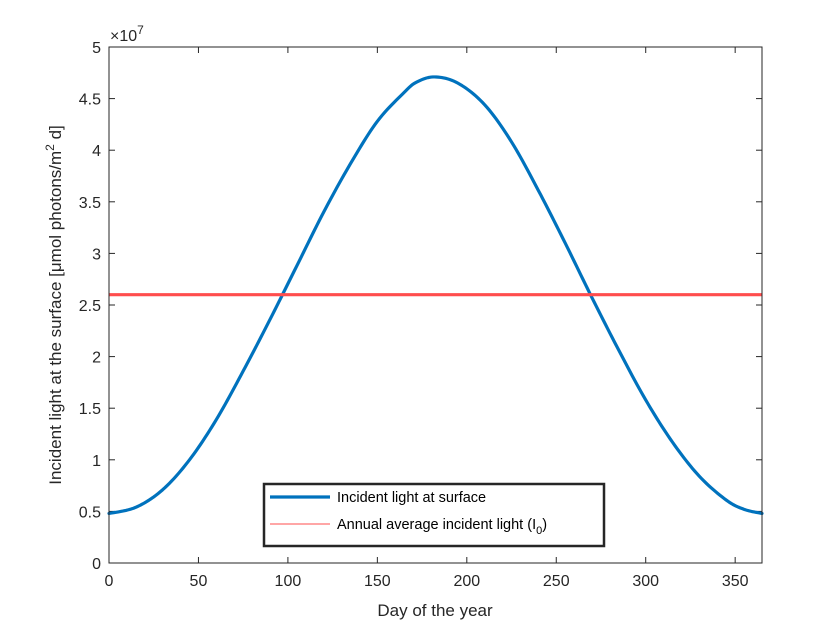 This screenshot has height=630, width=840. I want to click on x-tick-label: 200, so click(466, 581).